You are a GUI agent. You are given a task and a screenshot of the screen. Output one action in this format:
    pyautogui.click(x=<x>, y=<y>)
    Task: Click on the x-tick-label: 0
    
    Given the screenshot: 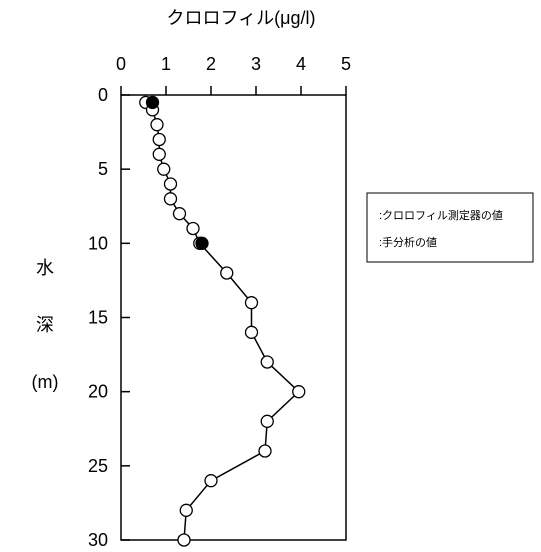 What is the action you would take?
    pyautogui.click(x=121, y=64)
    